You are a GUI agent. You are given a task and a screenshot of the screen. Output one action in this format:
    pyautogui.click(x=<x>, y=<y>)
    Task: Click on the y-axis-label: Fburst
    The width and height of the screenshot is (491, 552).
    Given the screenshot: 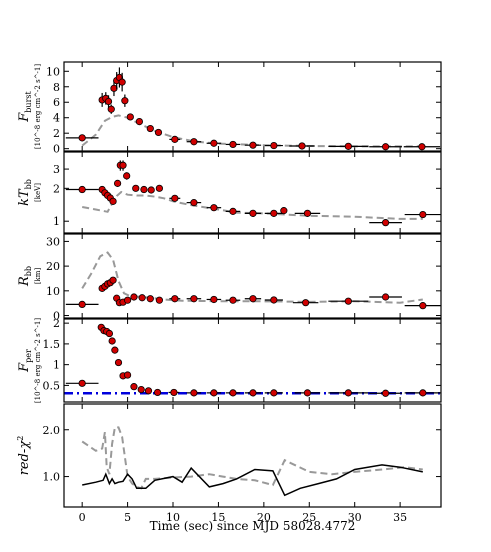 What is the action you would take?
    pyautogui.click(x=25, y=106)
    